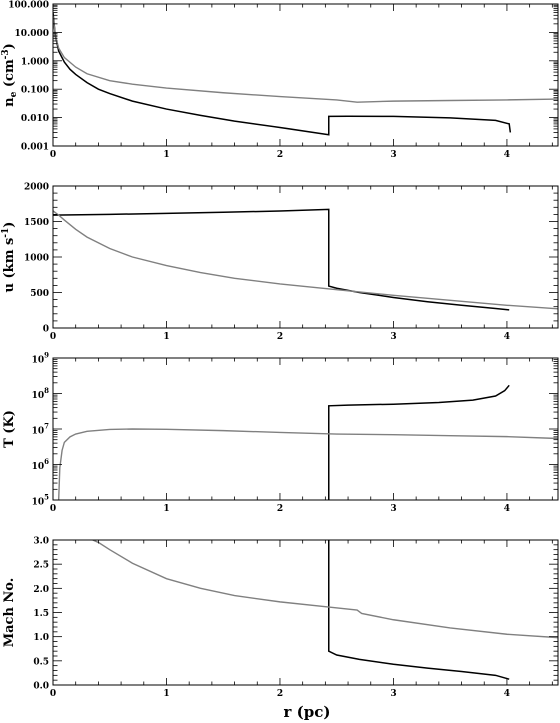  What do you see at coordinates (35, 148) in the screenshot?
I see `panel-1-ytick-label: 0.001` at bounding box center [35, 148].